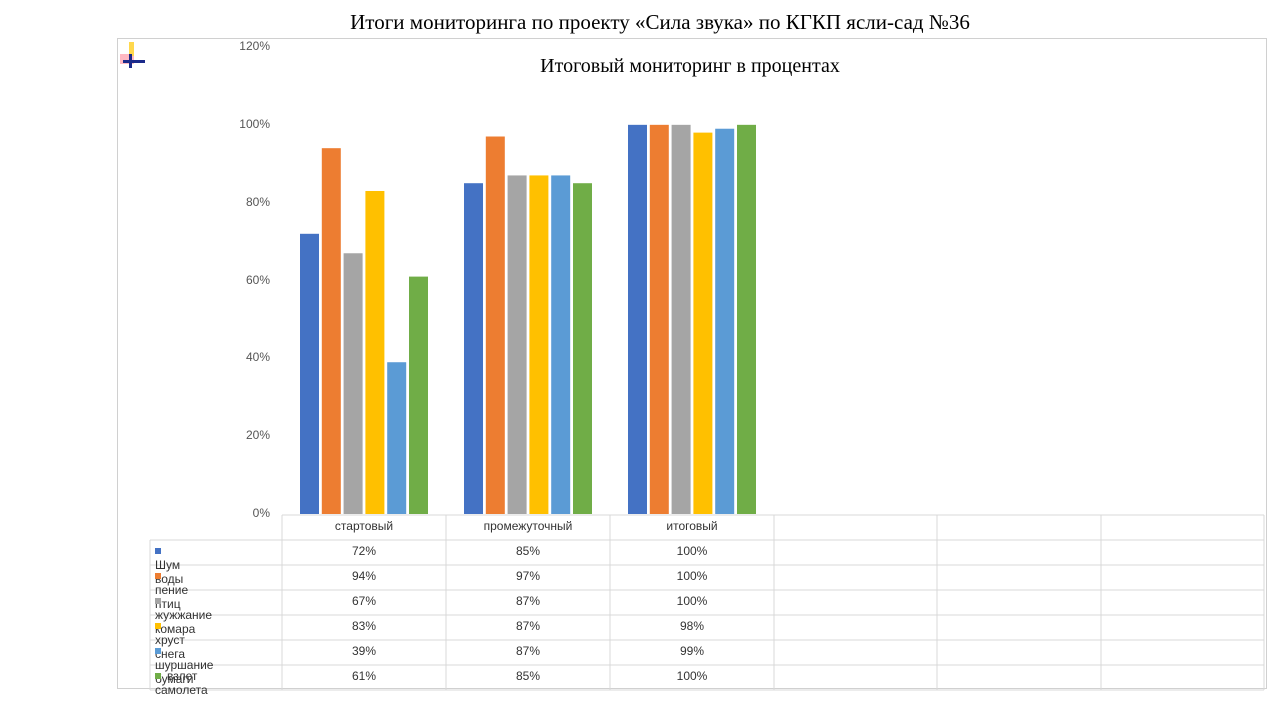 The image size is (1280, 720). What do you see at coordinates (364, 551) in the screenshot?
I see `data-label: 72%` at bounding box center [364, 551].